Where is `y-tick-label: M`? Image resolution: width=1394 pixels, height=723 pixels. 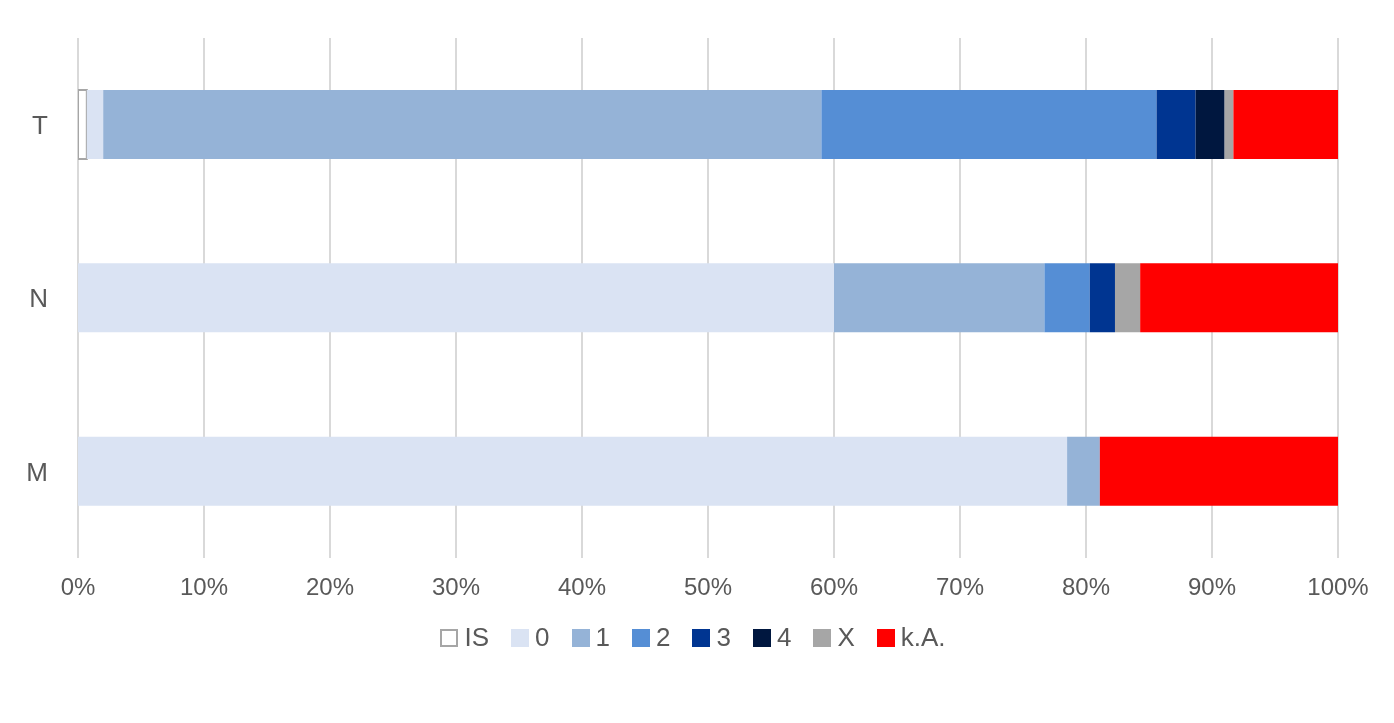 y-tick-label: M is located at coordinates (37, 471).